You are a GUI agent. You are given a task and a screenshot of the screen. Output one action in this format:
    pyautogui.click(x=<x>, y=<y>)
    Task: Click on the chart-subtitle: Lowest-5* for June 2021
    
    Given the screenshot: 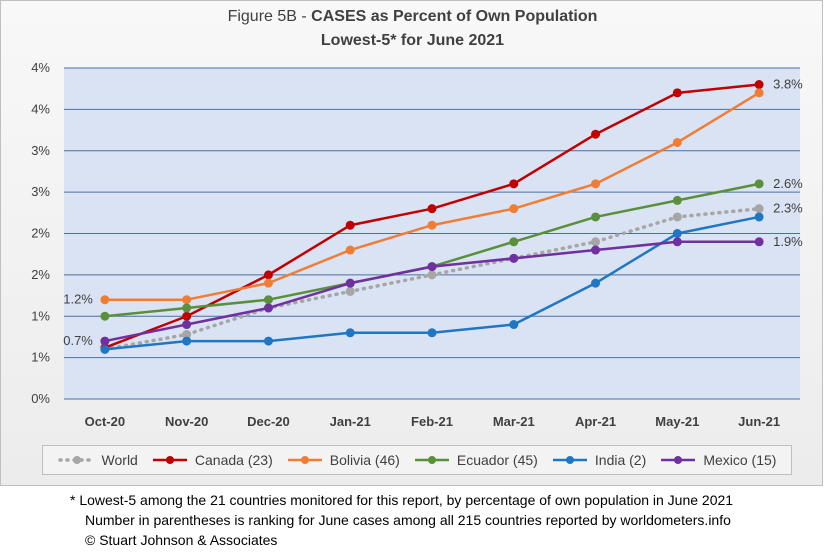 What is the action you would take?
    pyautogui.click(x=412, y=40)
    